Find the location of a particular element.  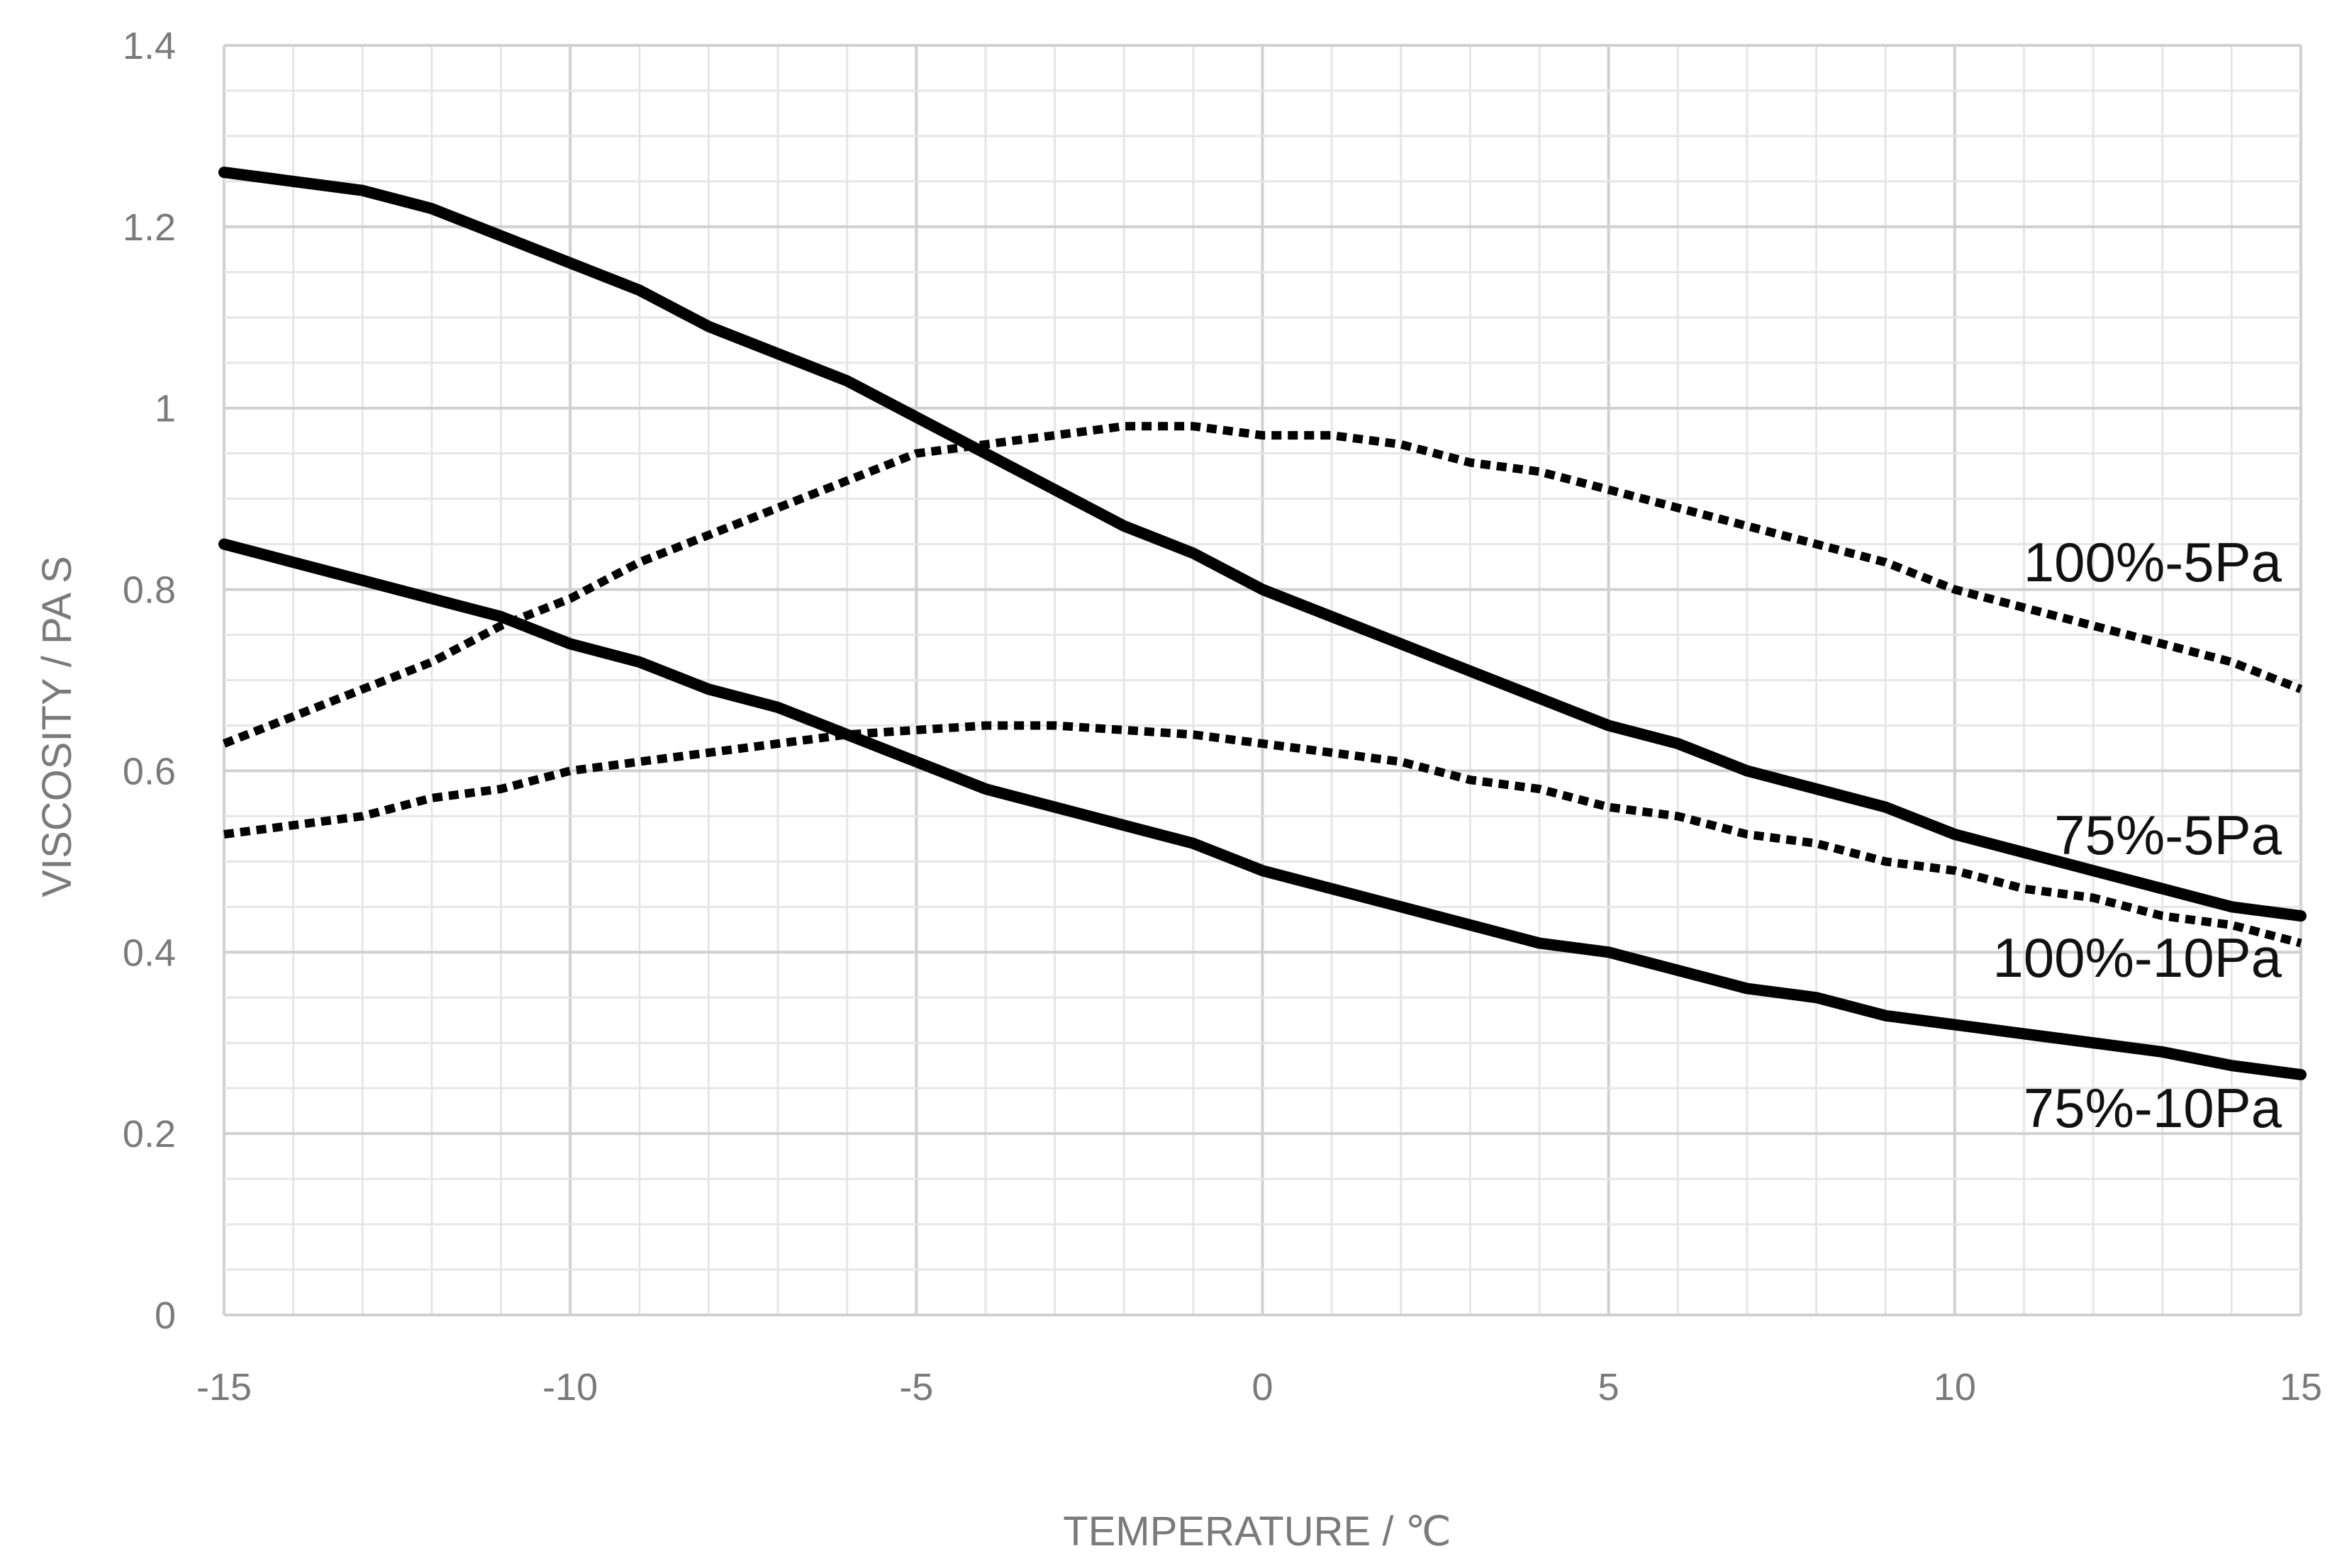

x-tick-label: -5 is located at coordinates (916, 1387).